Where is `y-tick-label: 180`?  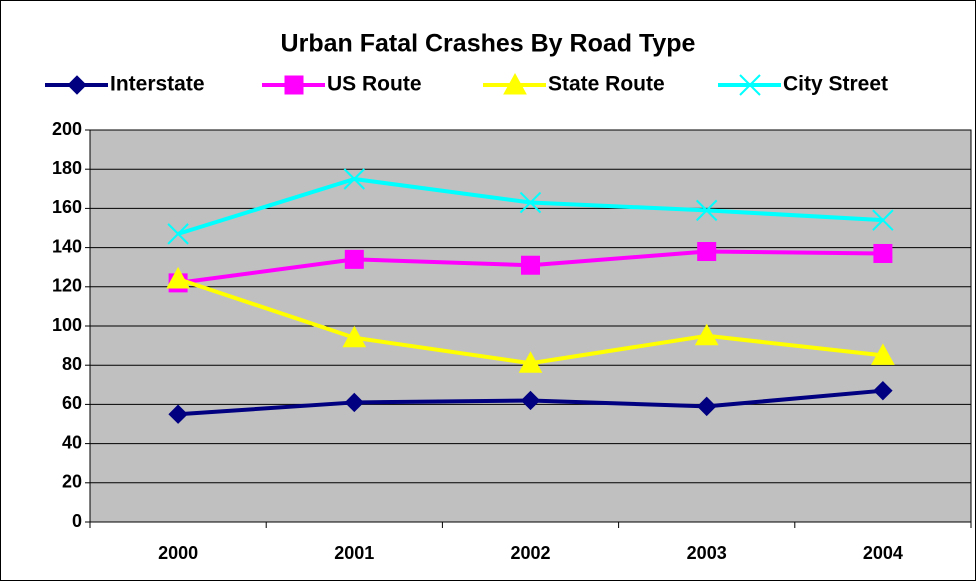 y-tick-label: 180 is located at coordinates (67, 168).